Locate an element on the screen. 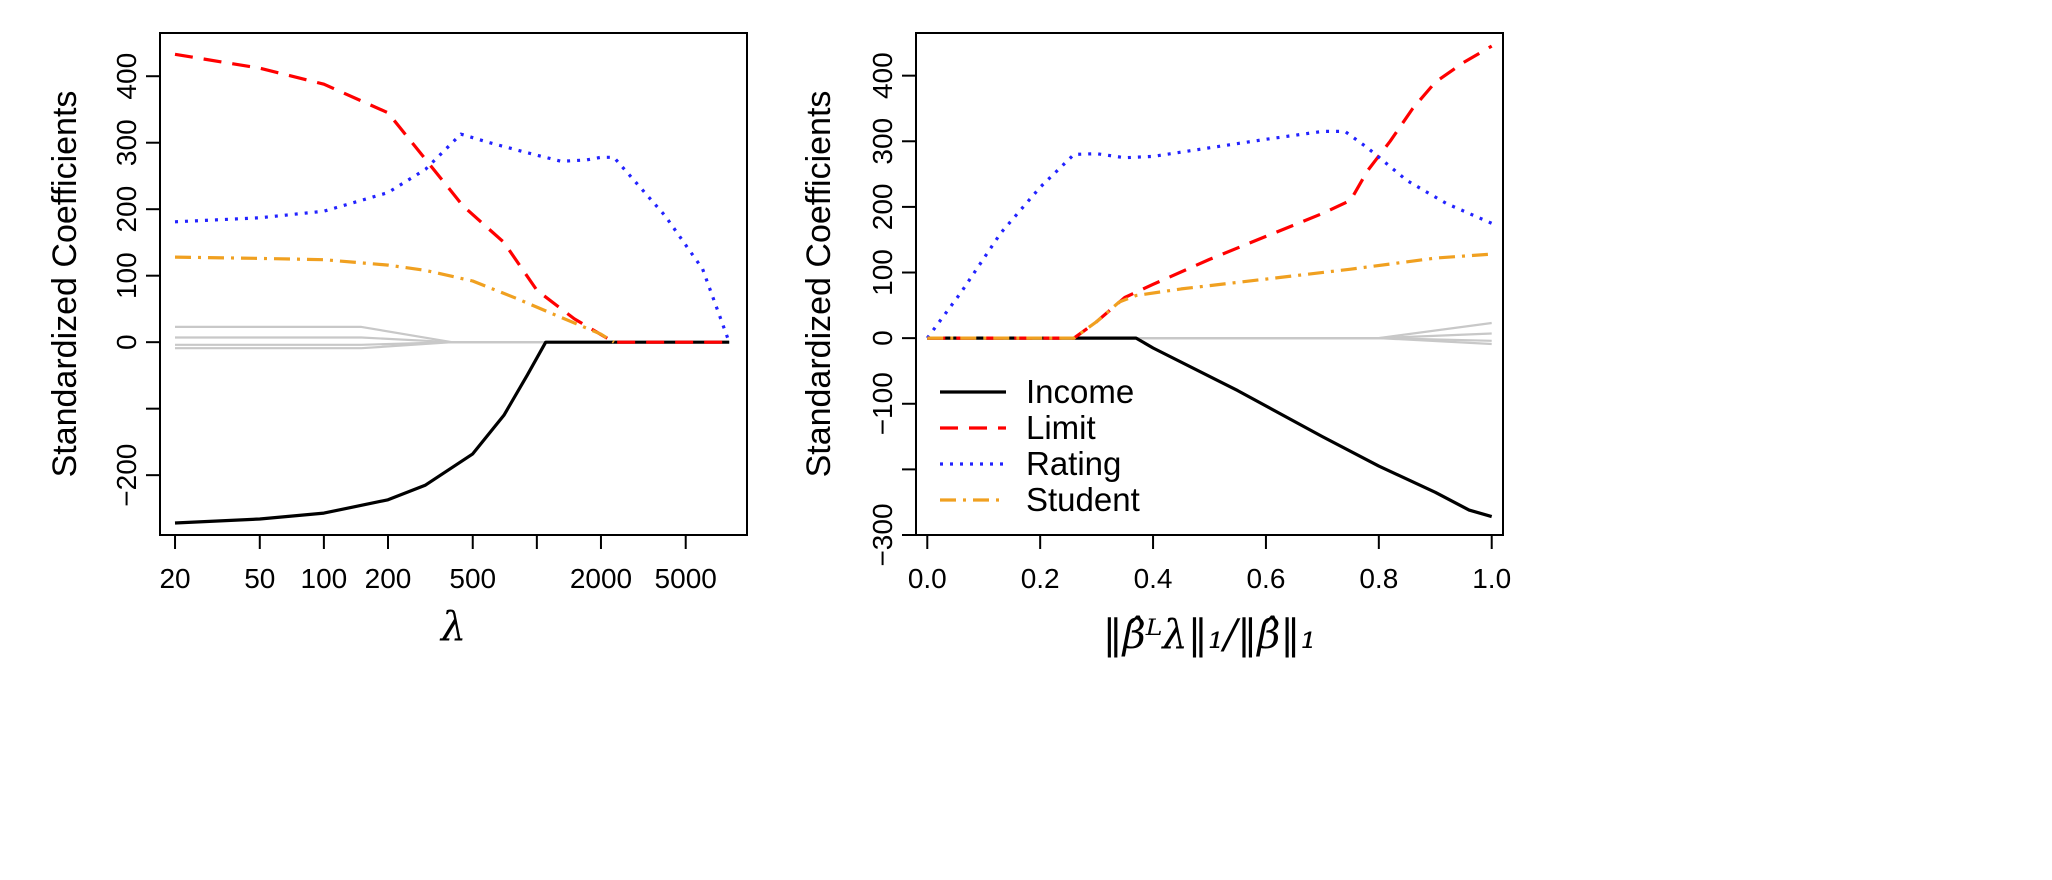  x-tick-label: 0.6 is located at coordinates (1265, 578).